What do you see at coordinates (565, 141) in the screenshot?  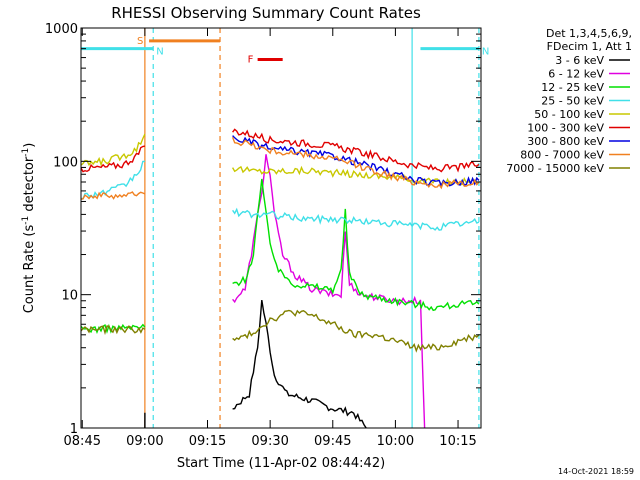 I see `legend-label-6: 300 - 800 keV` at bounding box center [565, 141].